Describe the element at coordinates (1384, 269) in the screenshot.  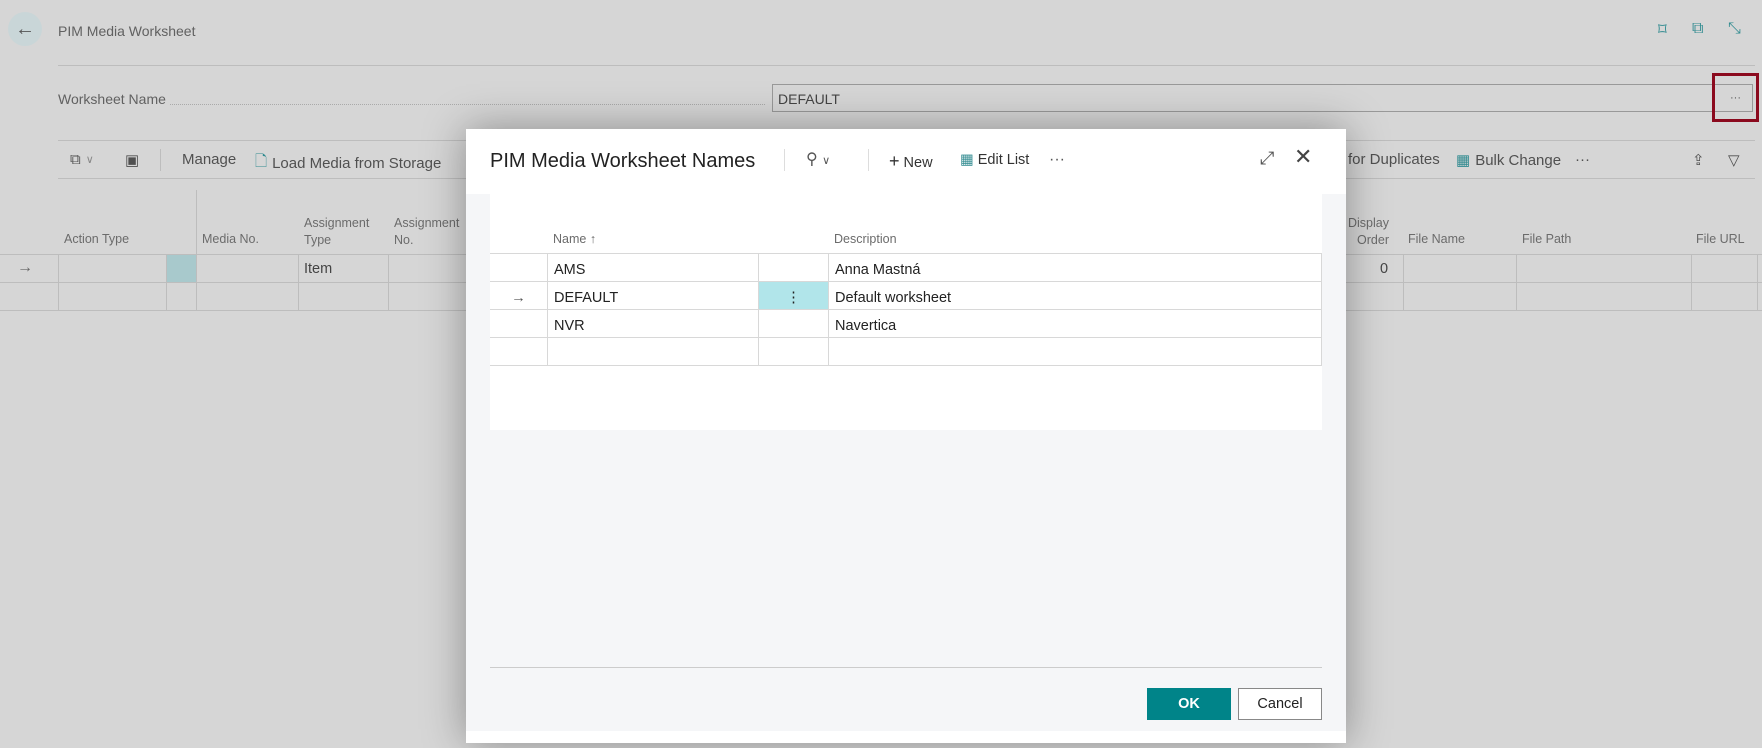
I see `cell-display-order: 0` at that location.